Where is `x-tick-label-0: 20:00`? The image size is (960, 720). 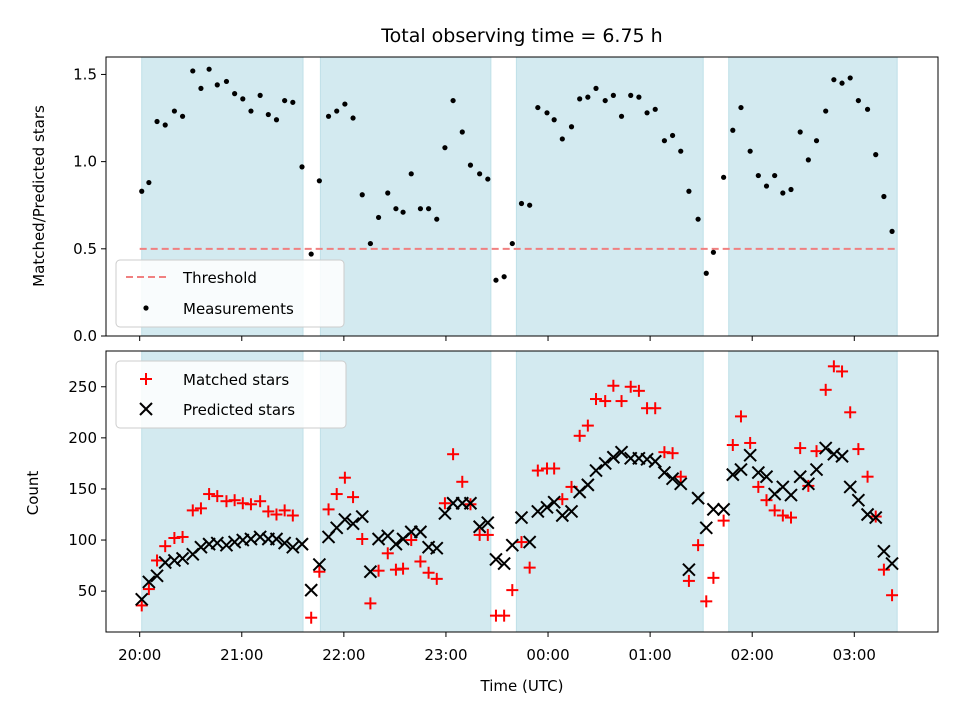 x-tick-label-0: 20:00 is located at coordinates (139, 655).